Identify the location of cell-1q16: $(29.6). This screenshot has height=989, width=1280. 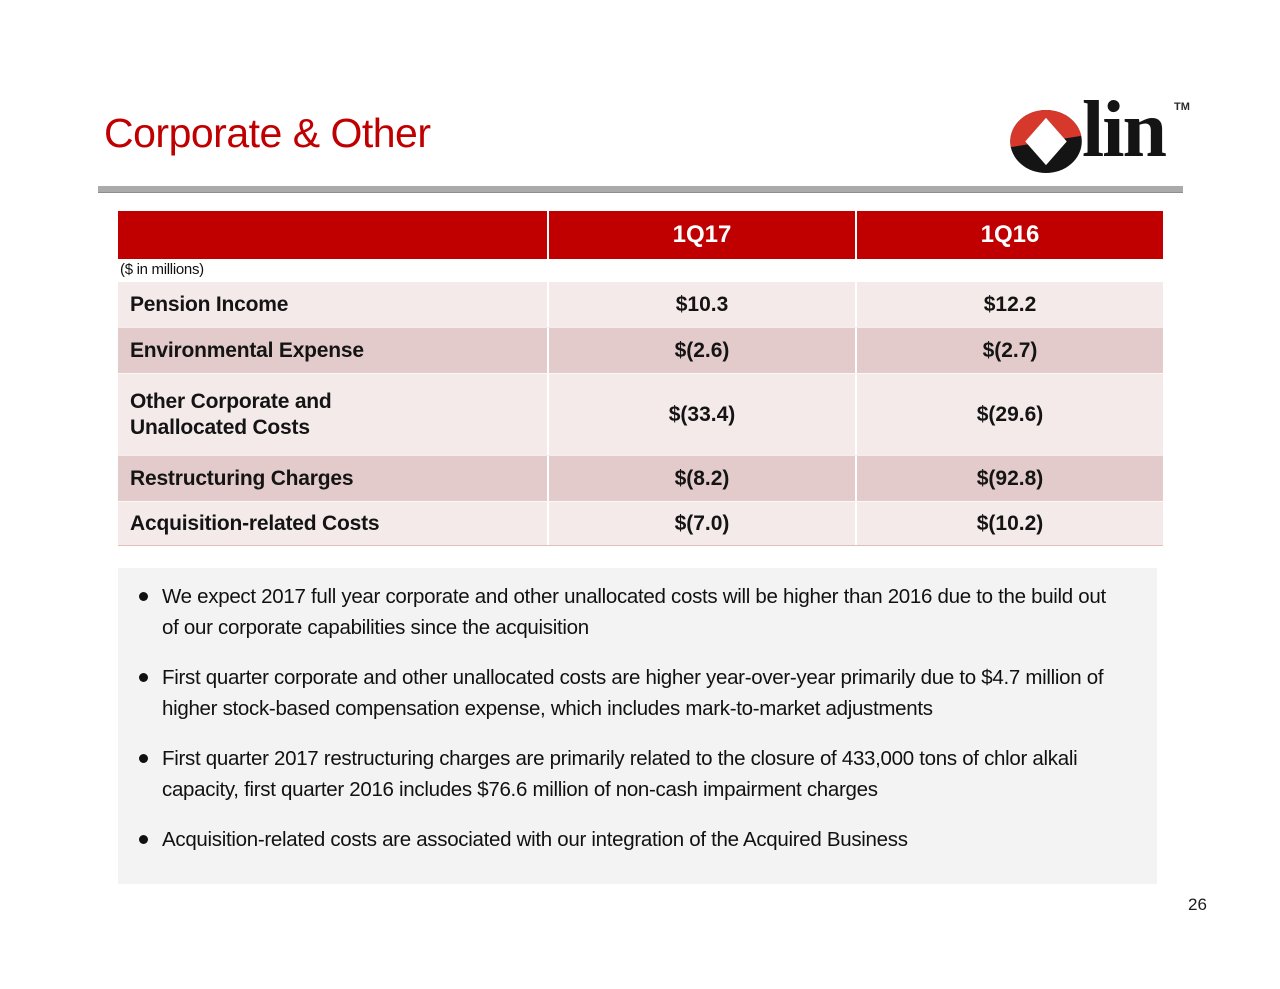
(1009, 414).